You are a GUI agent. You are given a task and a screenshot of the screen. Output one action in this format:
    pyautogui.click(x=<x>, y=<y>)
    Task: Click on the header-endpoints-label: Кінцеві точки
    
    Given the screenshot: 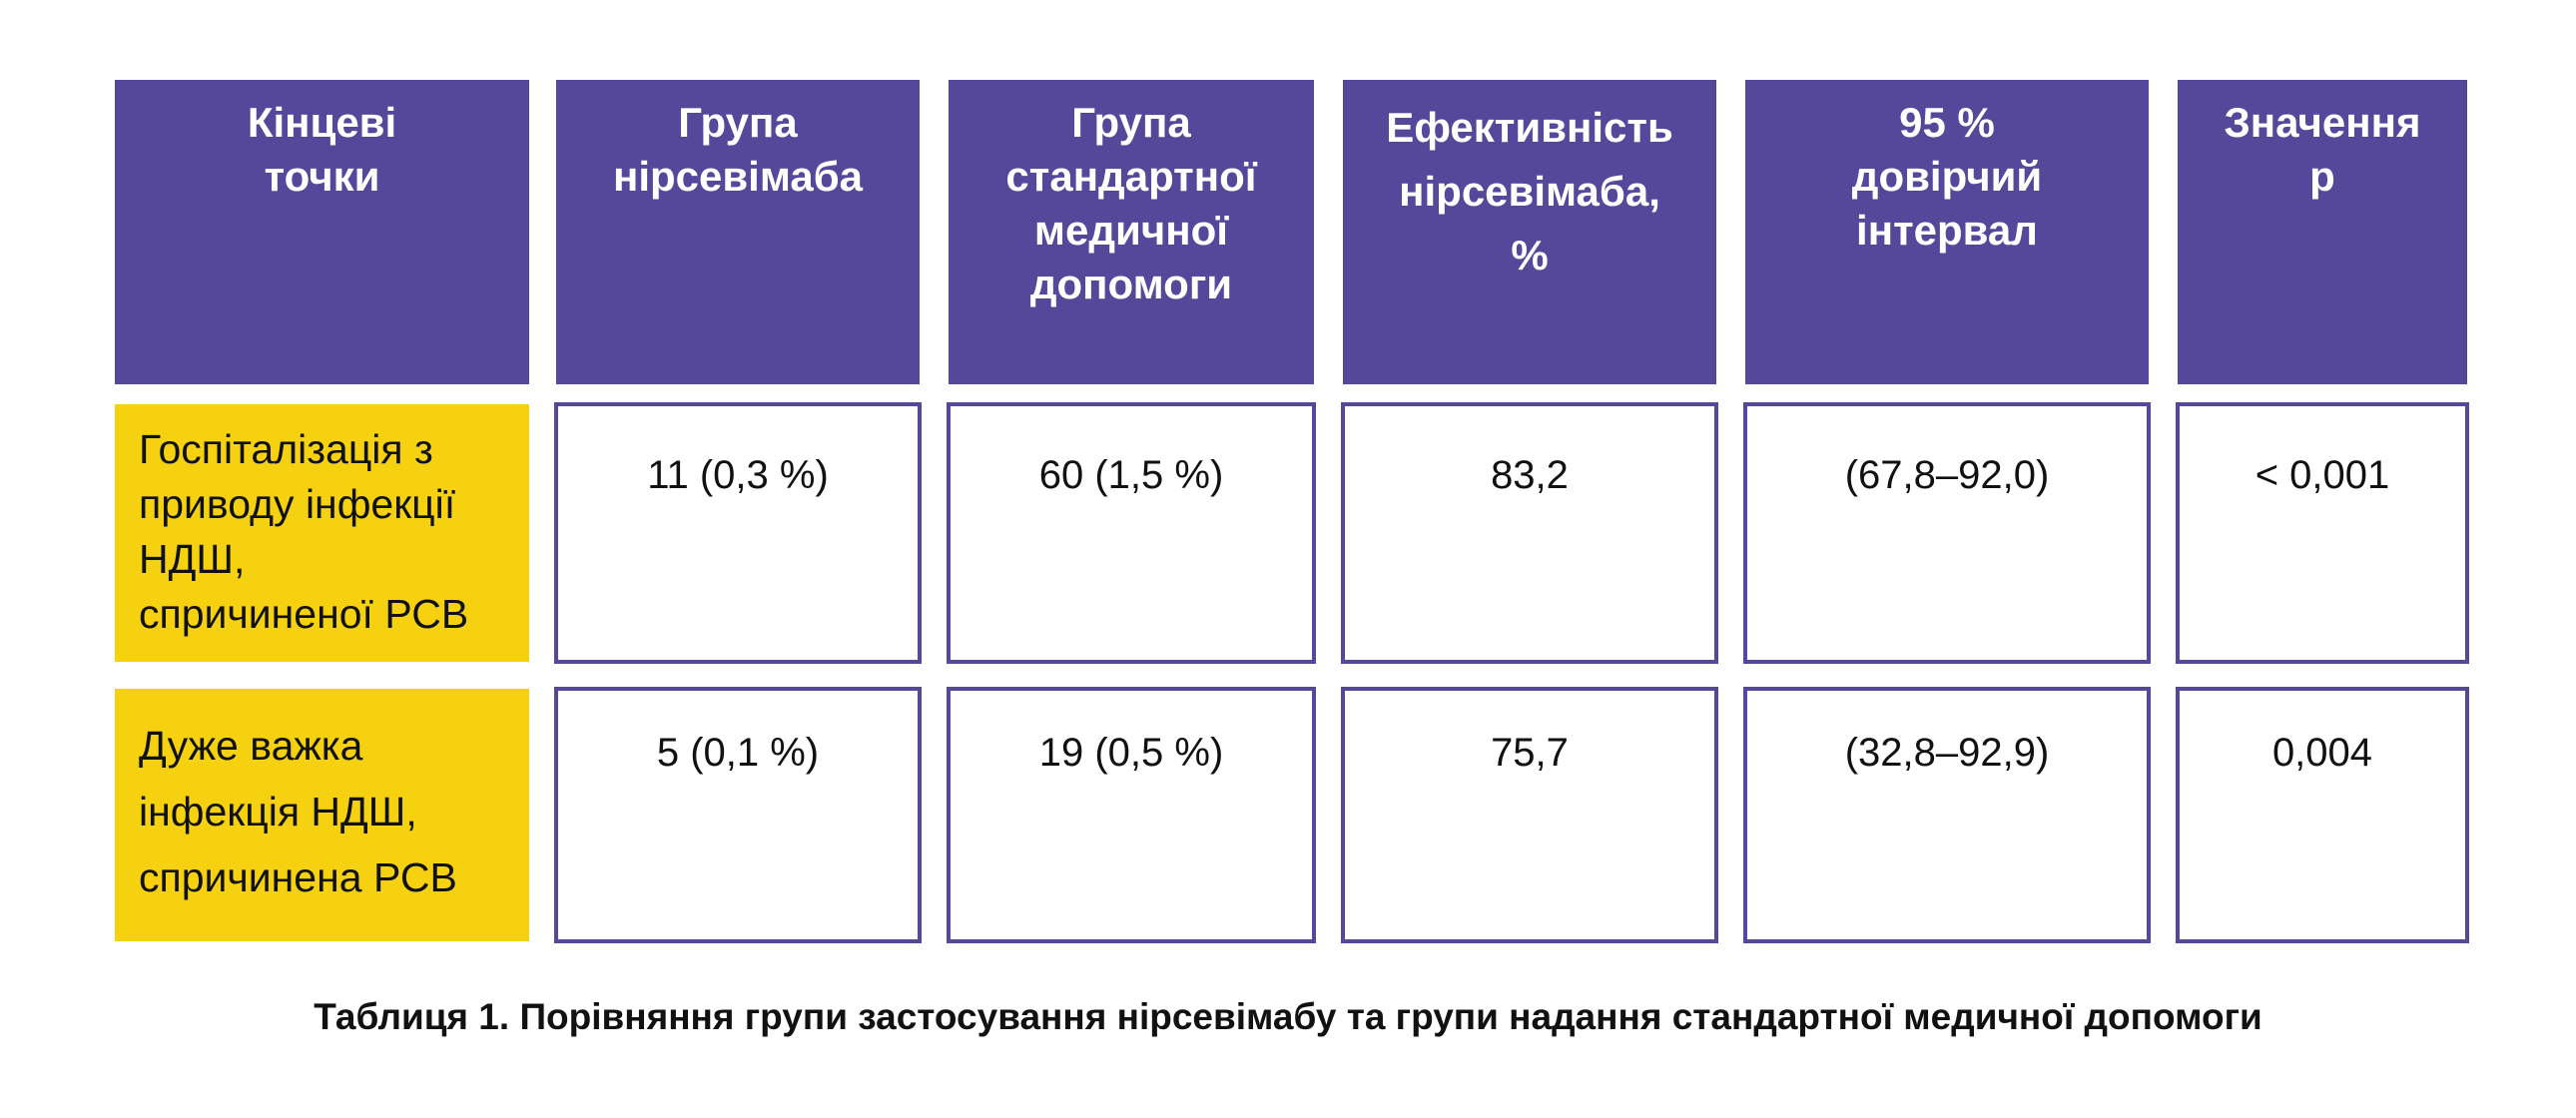 What is the action you would take?
    pyautogui.click(x=322, y=149)
    